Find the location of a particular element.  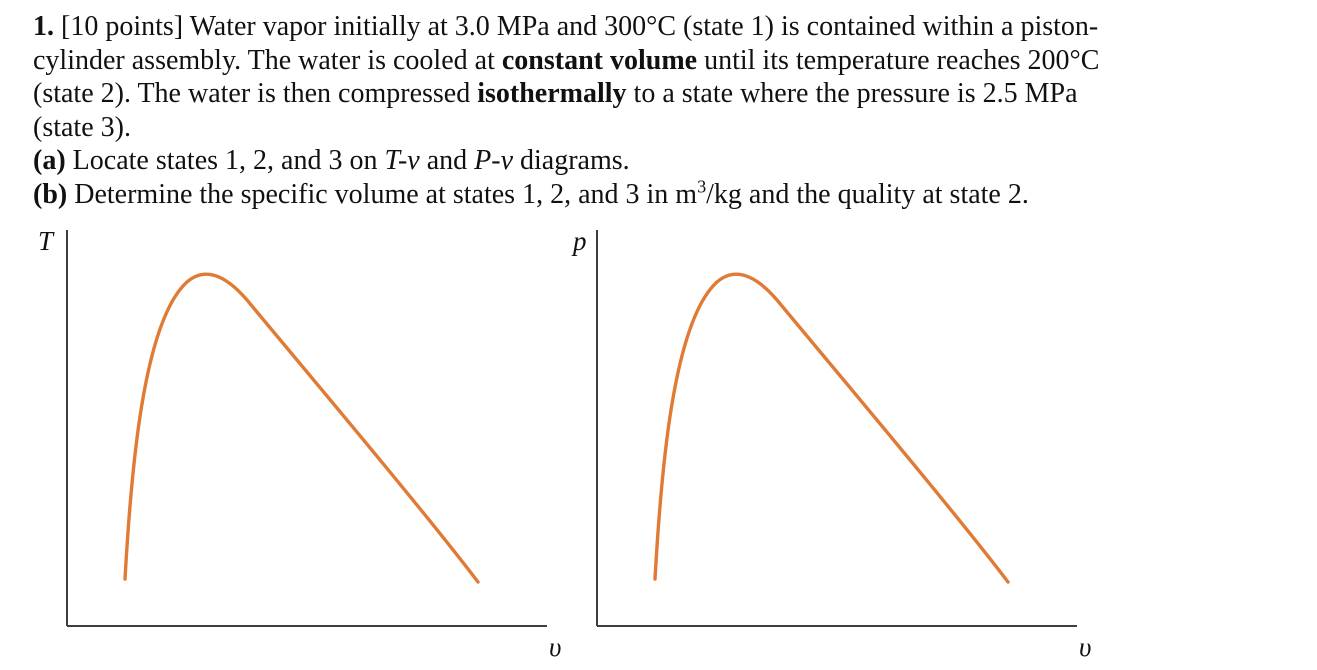

p-v-term: P-v is located at coordinates (494, 160).